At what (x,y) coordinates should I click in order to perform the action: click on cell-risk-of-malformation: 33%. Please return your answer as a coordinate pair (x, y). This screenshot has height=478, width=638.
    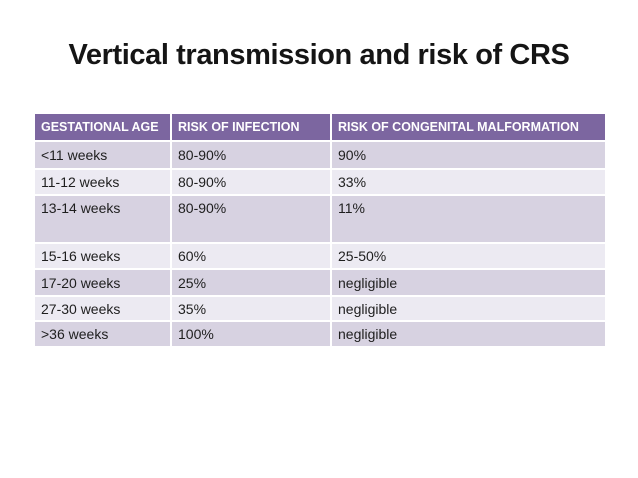
    Looking at the image, I should click on (468, 182).